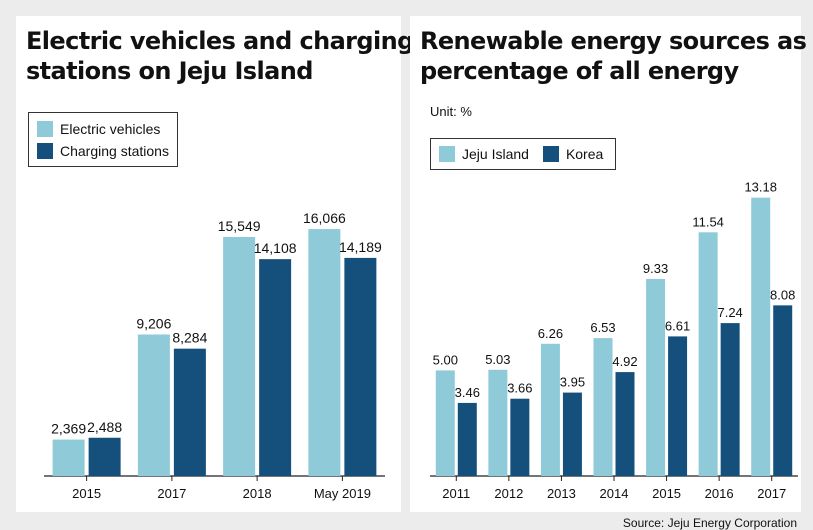 This screenshot has height=530, width=813. Describe the element at coordinates (324, 218) in the screenshot. I see `ev-data-label-light-3: 16,066` at that location.